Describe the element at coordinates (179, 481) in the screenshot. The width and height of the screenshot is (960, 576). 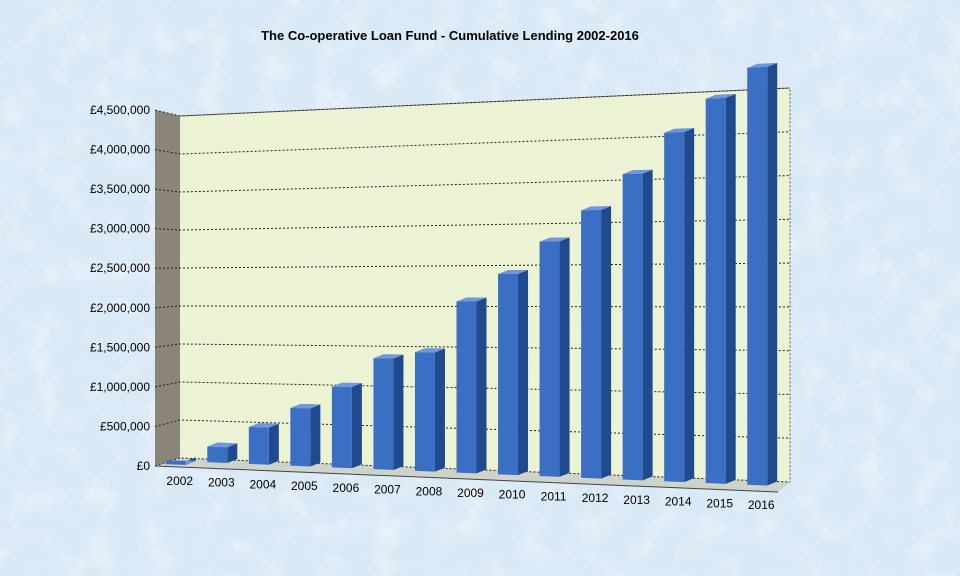
I see `x-tick-label: 2002` at that location.